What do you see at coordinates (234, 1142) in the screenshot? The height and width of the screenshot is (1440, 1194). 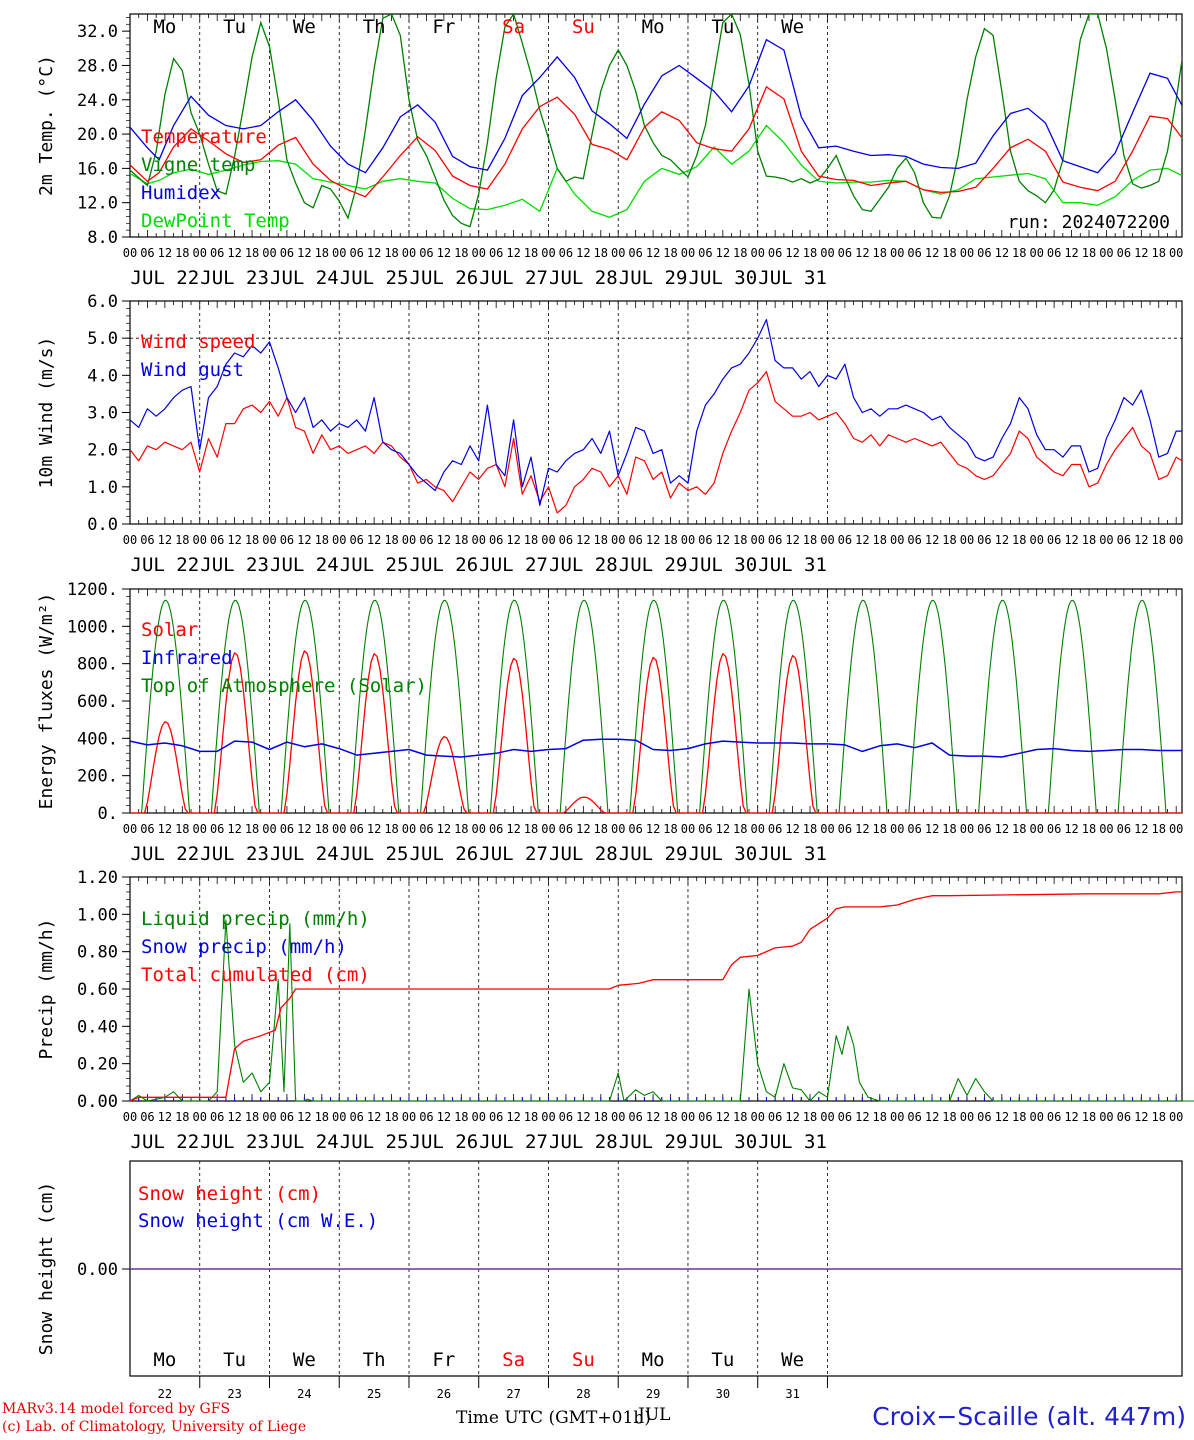 I see `date-label: JUL 23` at bounding box center [234, 1142].